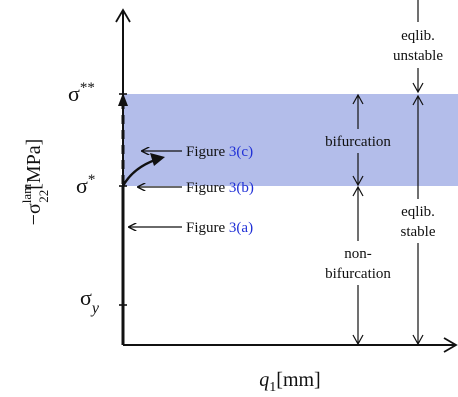 Image resolution: width=458 pixels, height=397 pixels. What do you see at coordinates (418, 56) in the screenshot?
I see `label-eqlib-unstable-2: unstable` at bounding box center [418, 56].